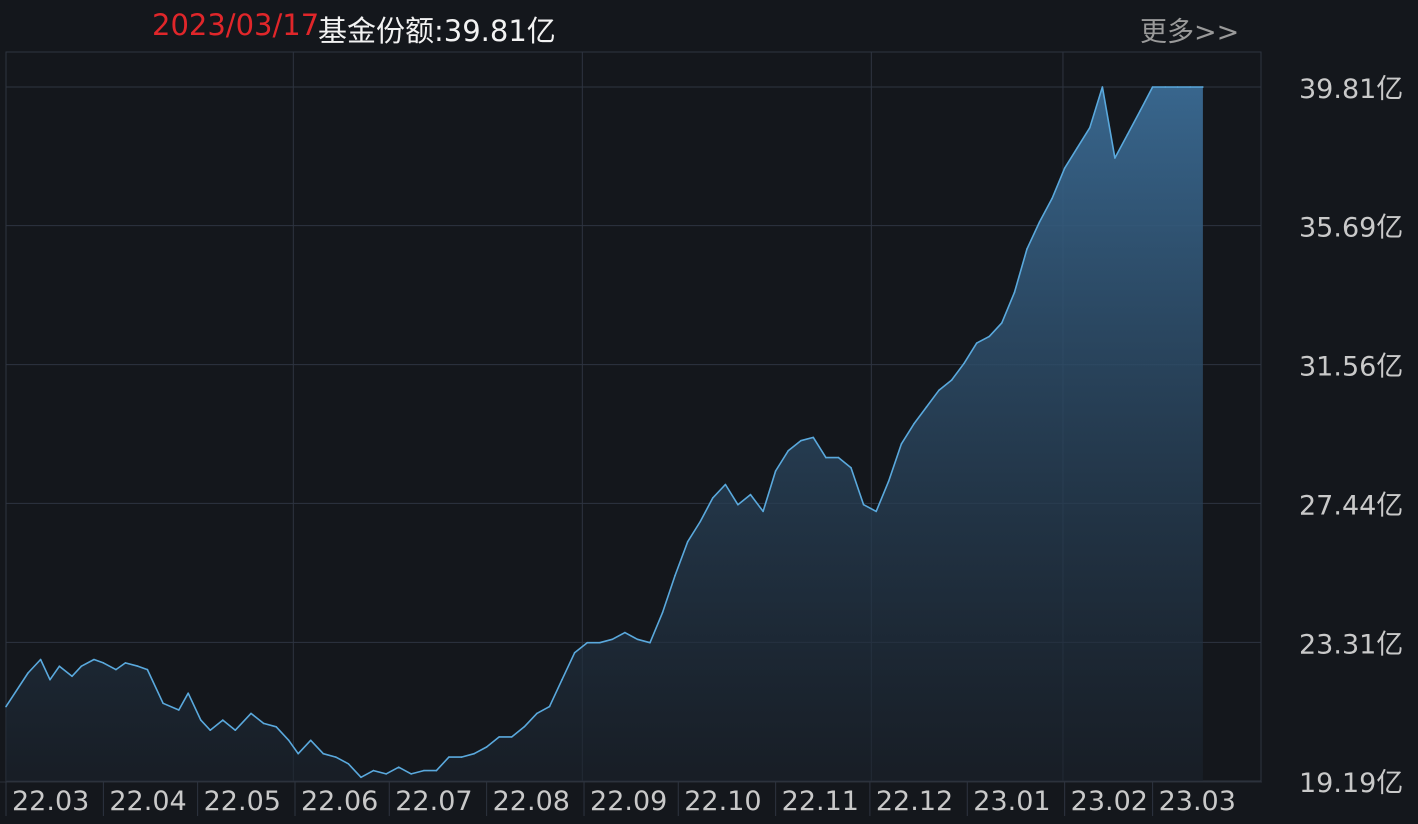 Image resolution: width=1418 pixels, height=824 pixels. Describe the element at coordinates (1351, 89) in the screenshot. I see `y-tick-label-0: 39.81亿` at that location.